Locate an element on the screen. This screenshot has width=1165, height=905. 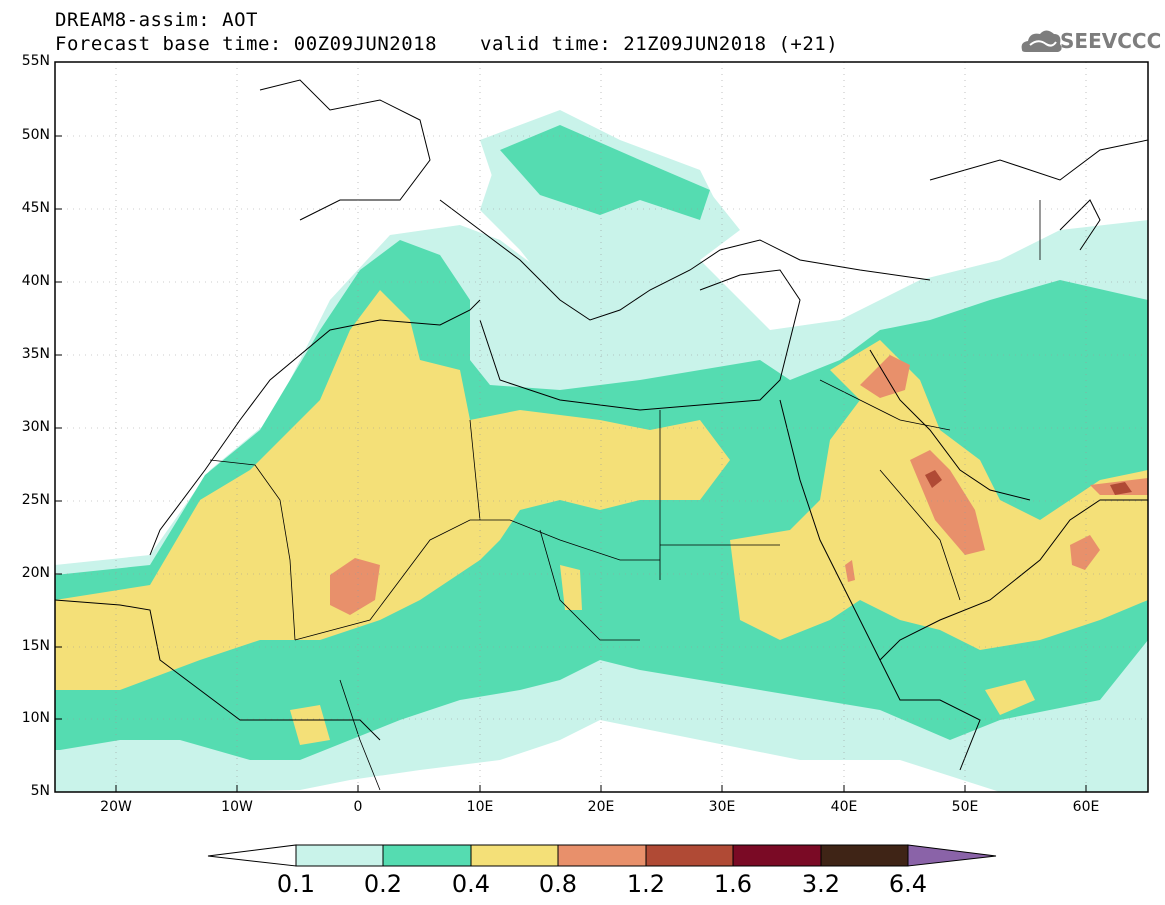
lon-label: 20E is located at coordinates (601, 807).